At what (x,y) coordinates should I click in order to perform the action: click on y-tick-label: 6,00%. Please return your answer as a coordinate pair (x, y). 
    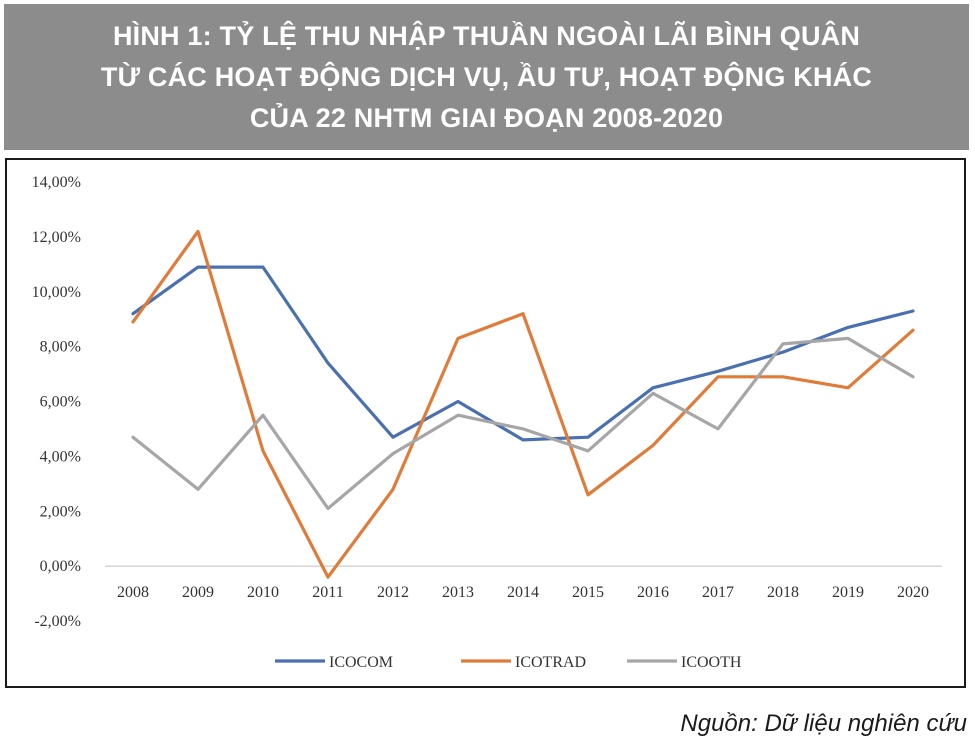
    Looking at the image, I should click on (60, 402).